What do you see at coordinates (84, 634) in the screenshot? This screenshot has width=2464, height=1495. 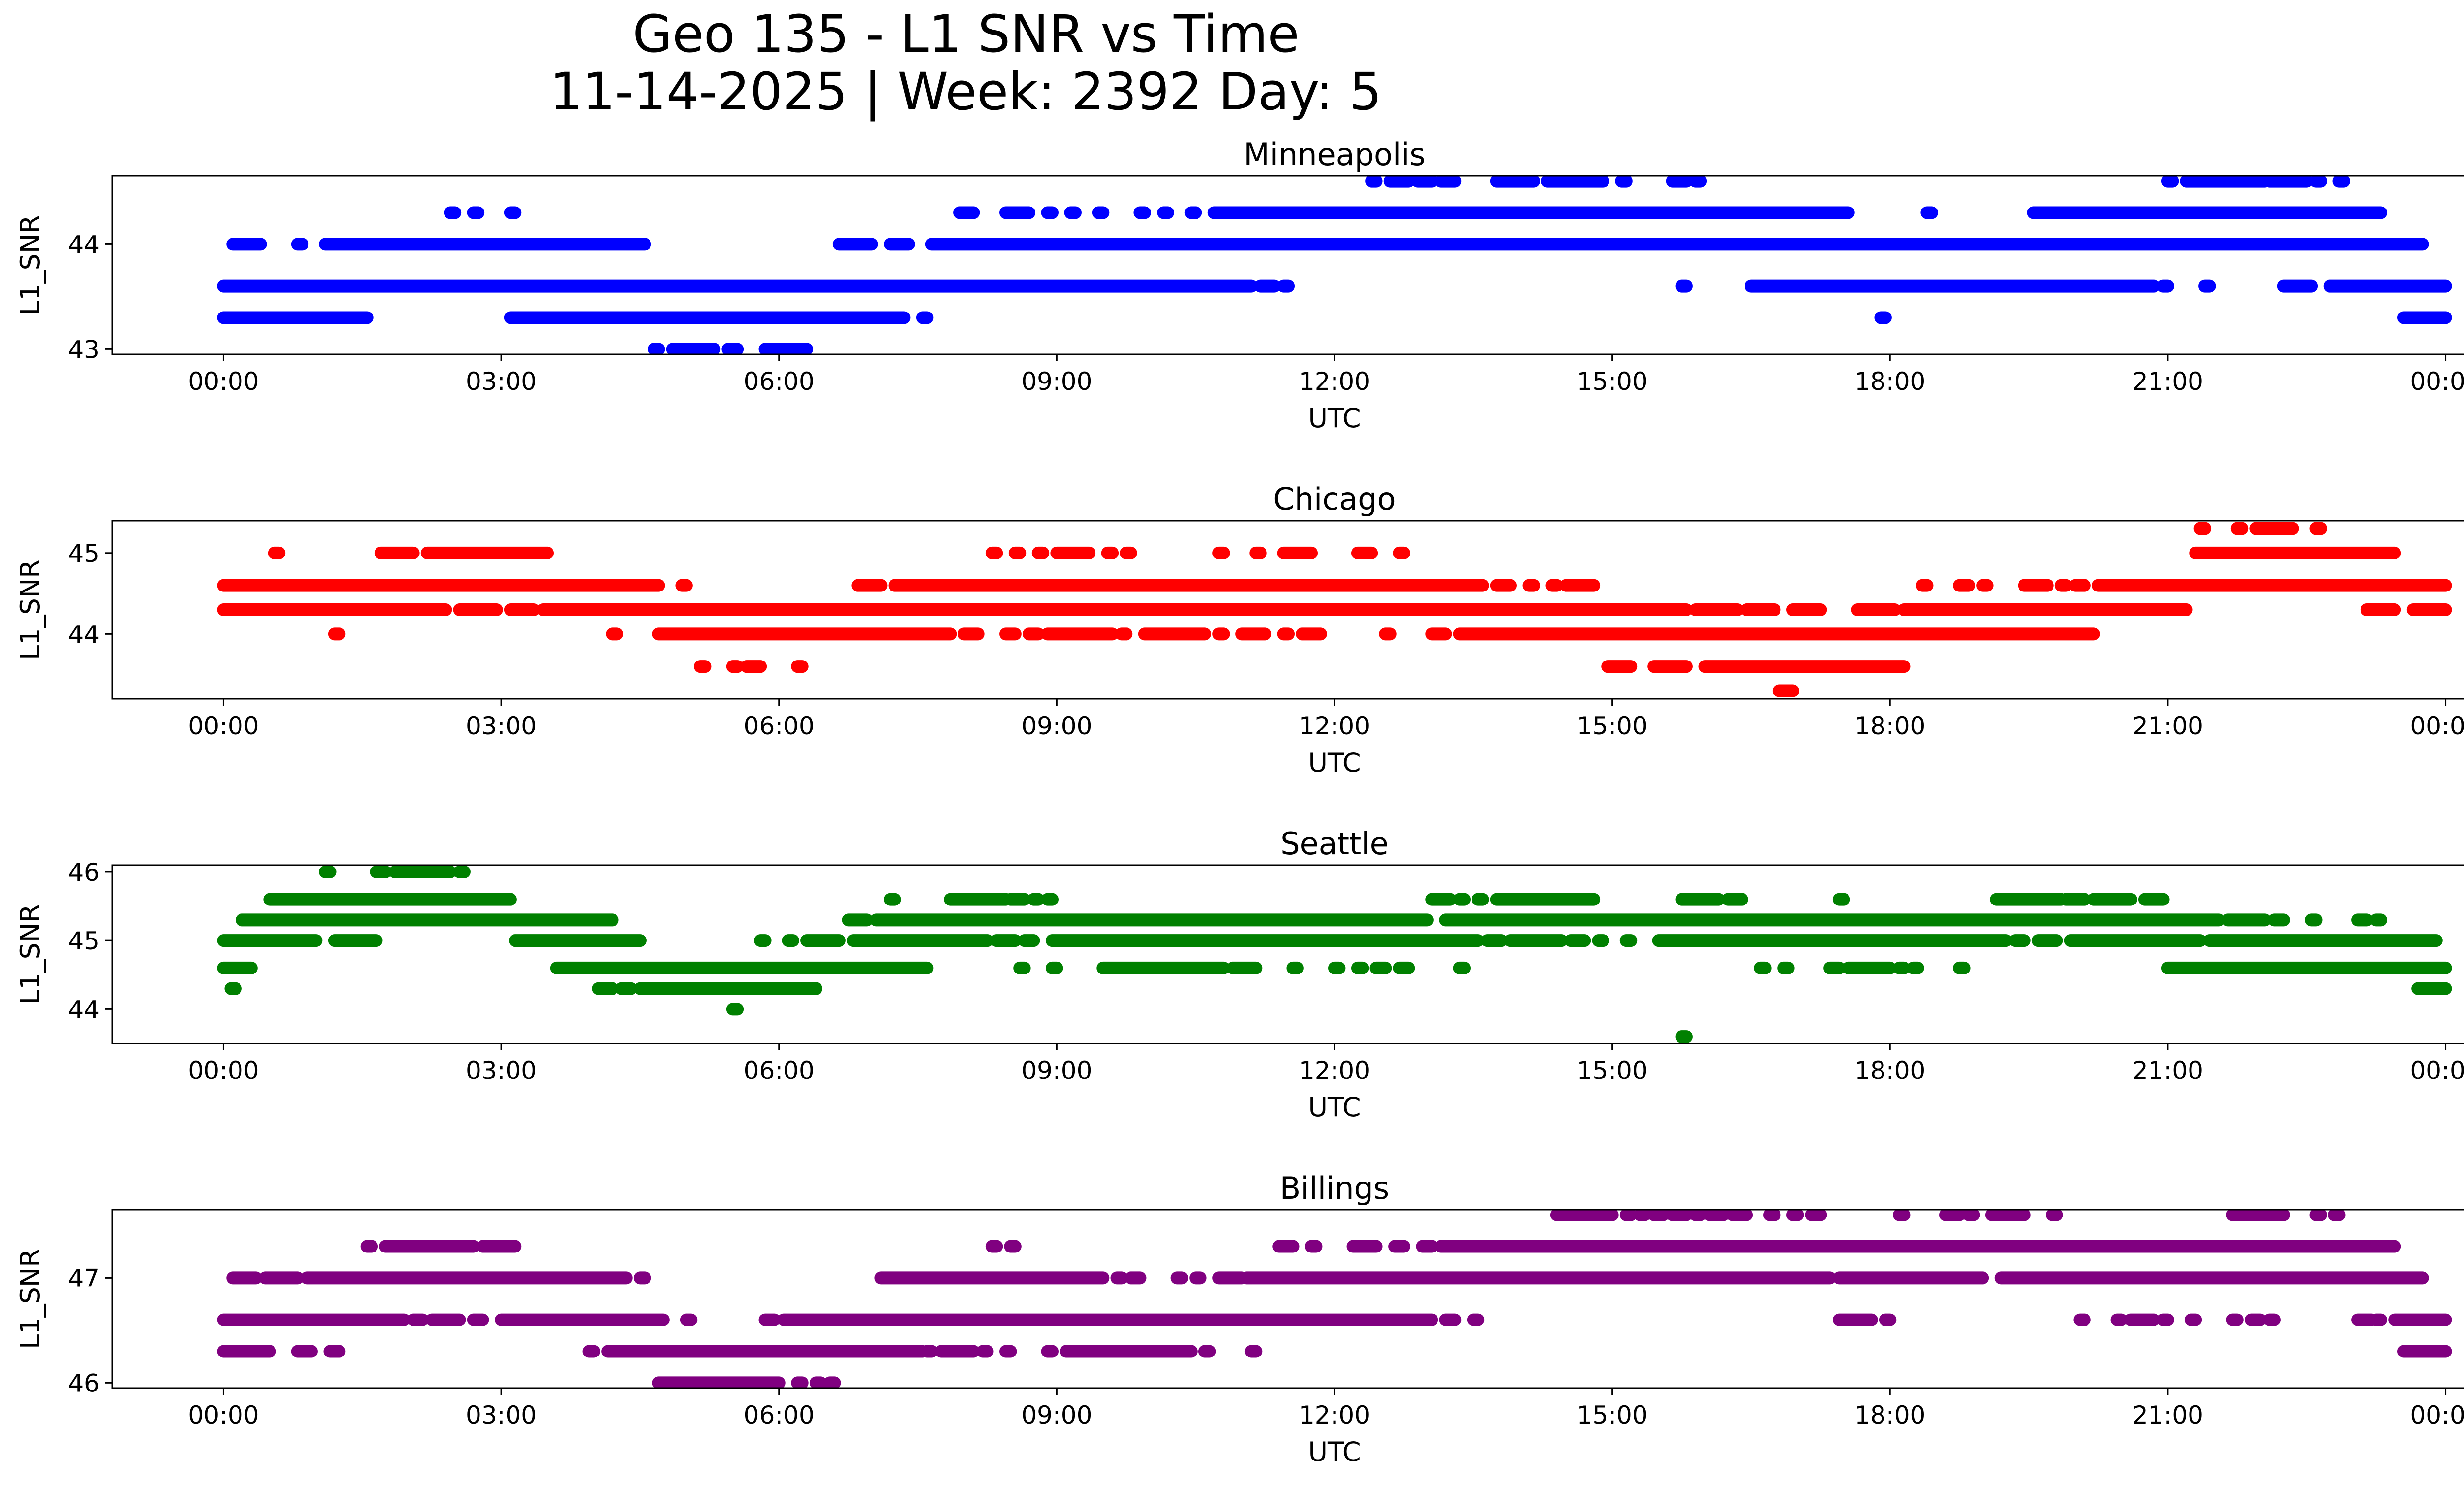 I see `y-tick-label: 44` at bounding box center [84, 634].